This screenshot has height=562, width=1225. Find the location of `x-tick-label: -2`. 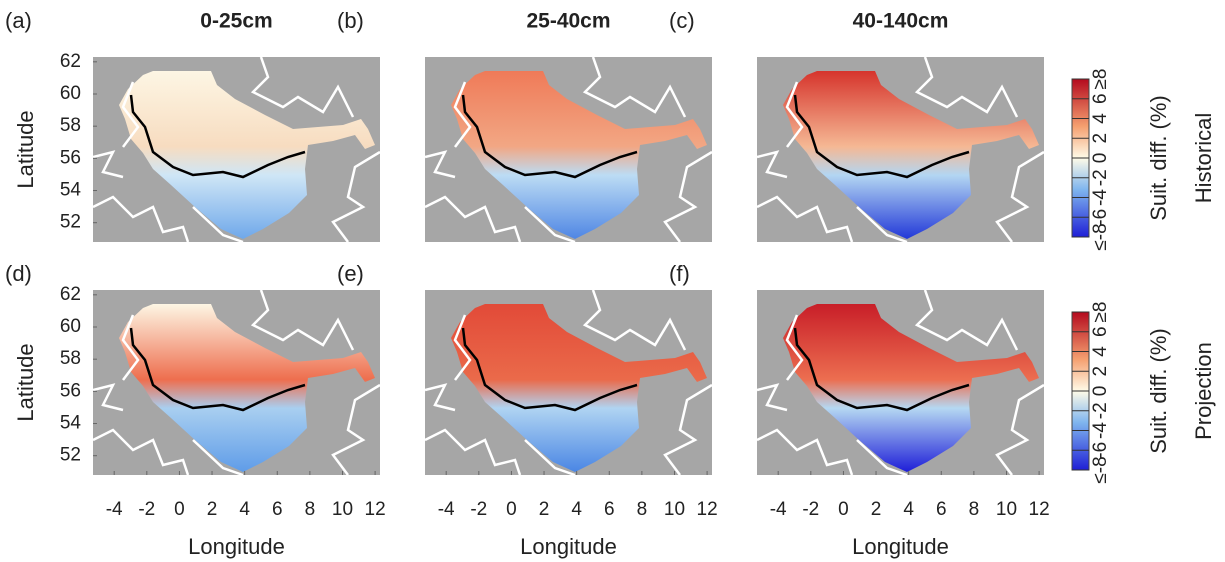

x-tick-label: -2 is located at coordinates (810, 509).